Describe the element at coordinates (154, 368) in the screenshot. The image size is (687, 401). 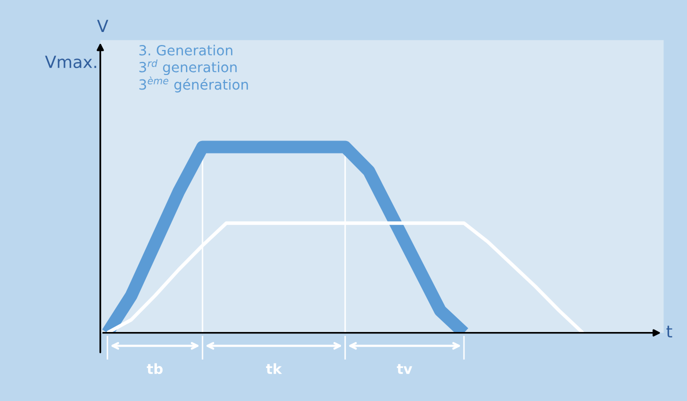
I see `text: tb` at that location.